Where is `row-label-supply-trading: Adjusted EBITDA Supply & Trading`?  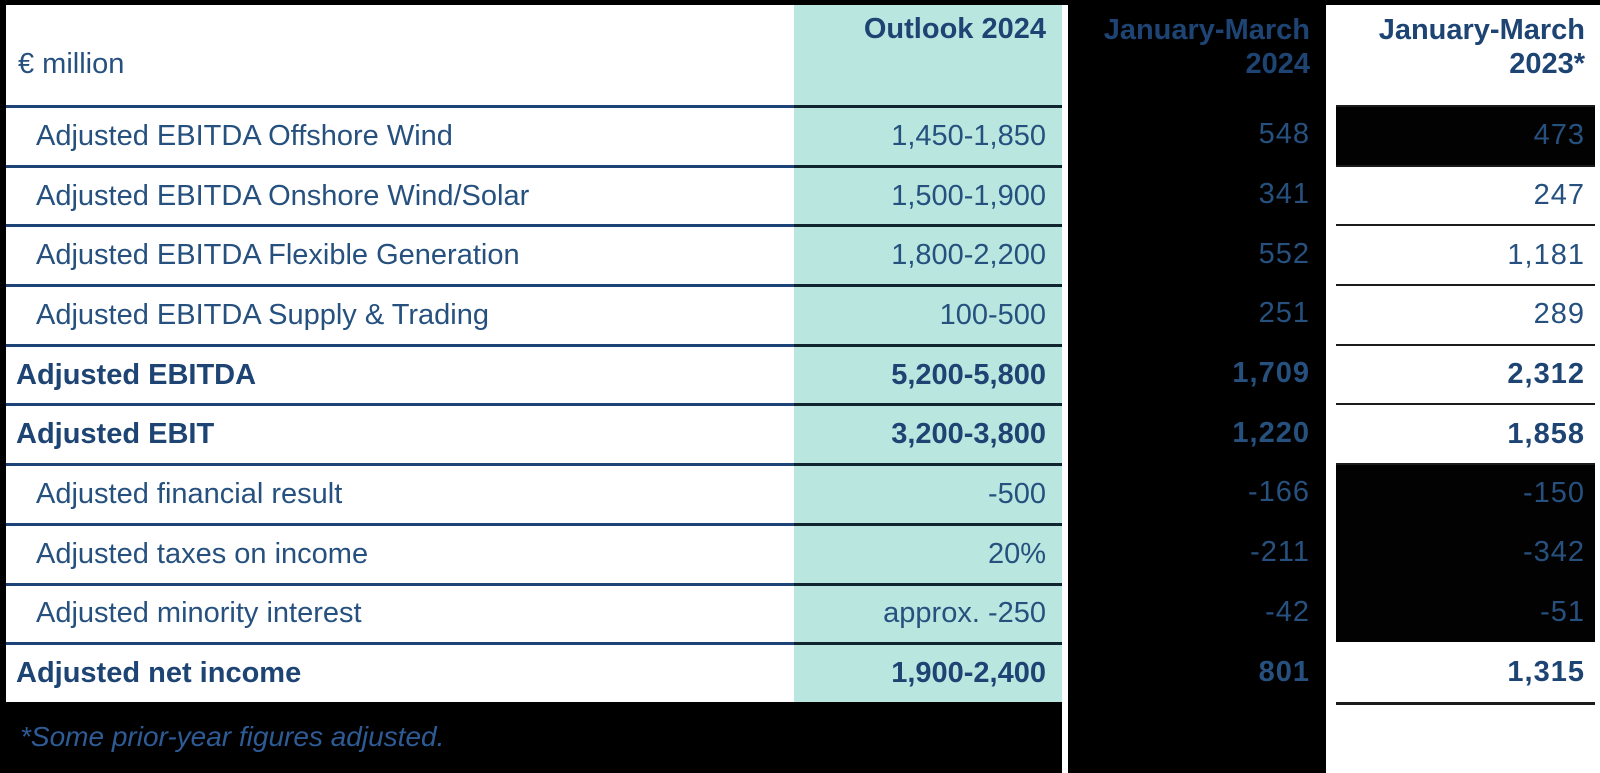 row-label-supply-trading: Adjusted EBITDA Supply & Trading is located at coordinates (400, 314).